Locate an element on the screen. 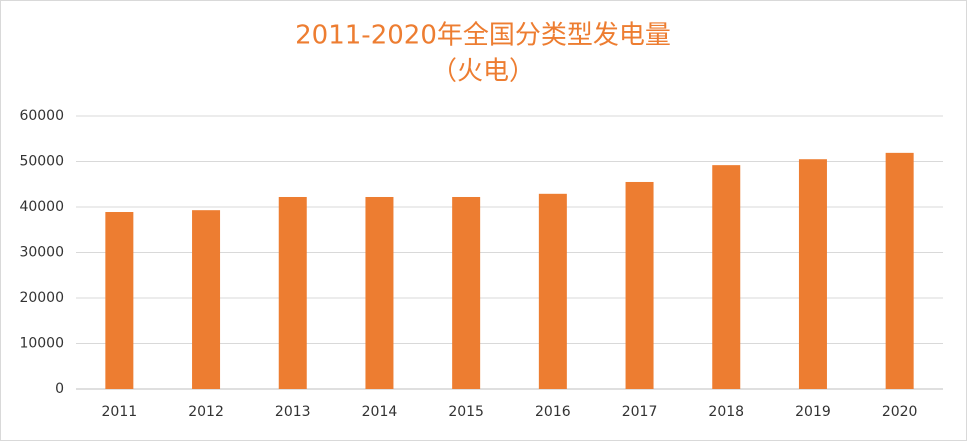  y-tick-label: 20000 is located at coordinates (41, 298).